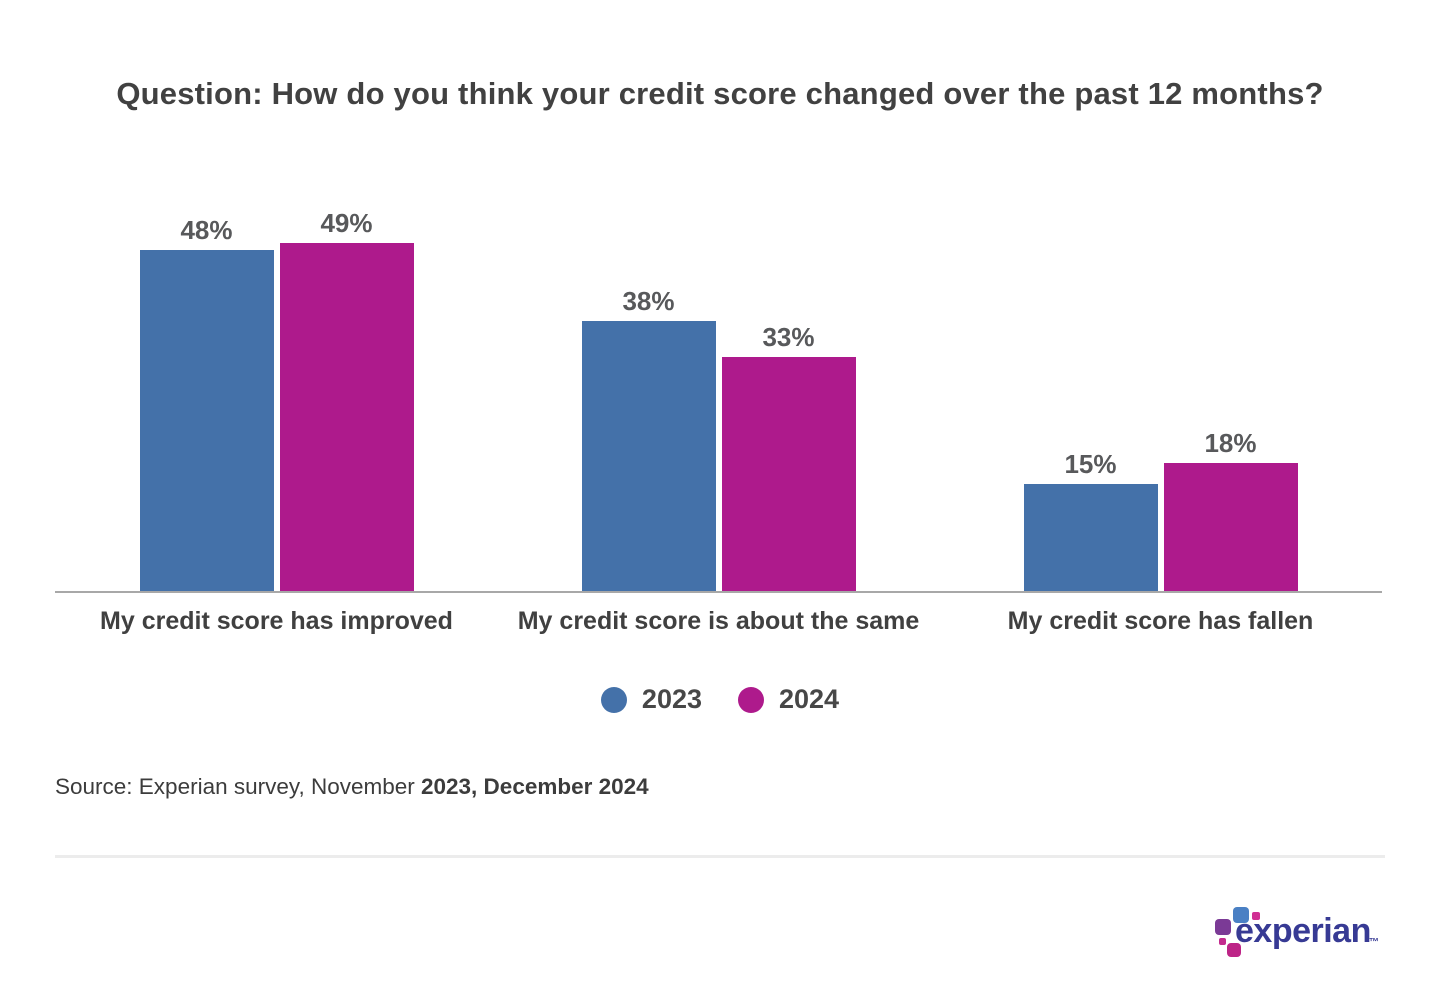 Image resolution: width=1440 pixels, height=1007 pixels. Describe the element at coordinates (1160, 509) in the screenshot. I see `bar-group-fallen: 15% 18%` at that location.